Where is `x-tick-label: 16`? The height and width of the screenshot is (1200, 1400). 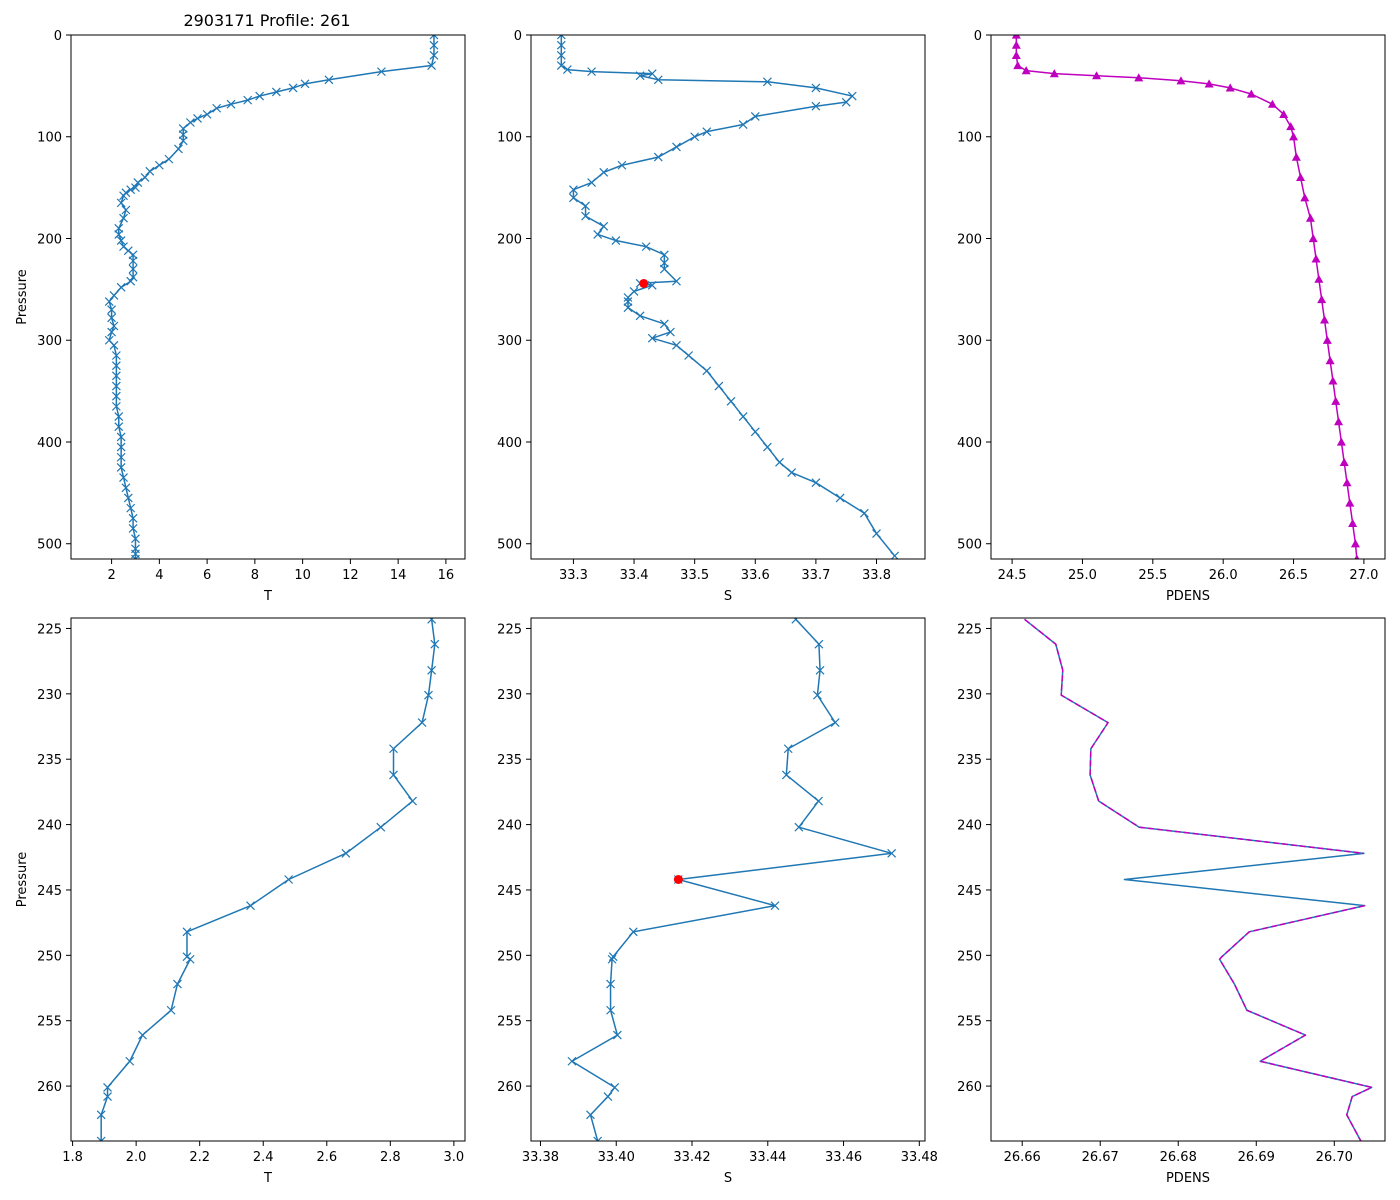
x-tick-label: 16 is located at coordinates (446, 575).